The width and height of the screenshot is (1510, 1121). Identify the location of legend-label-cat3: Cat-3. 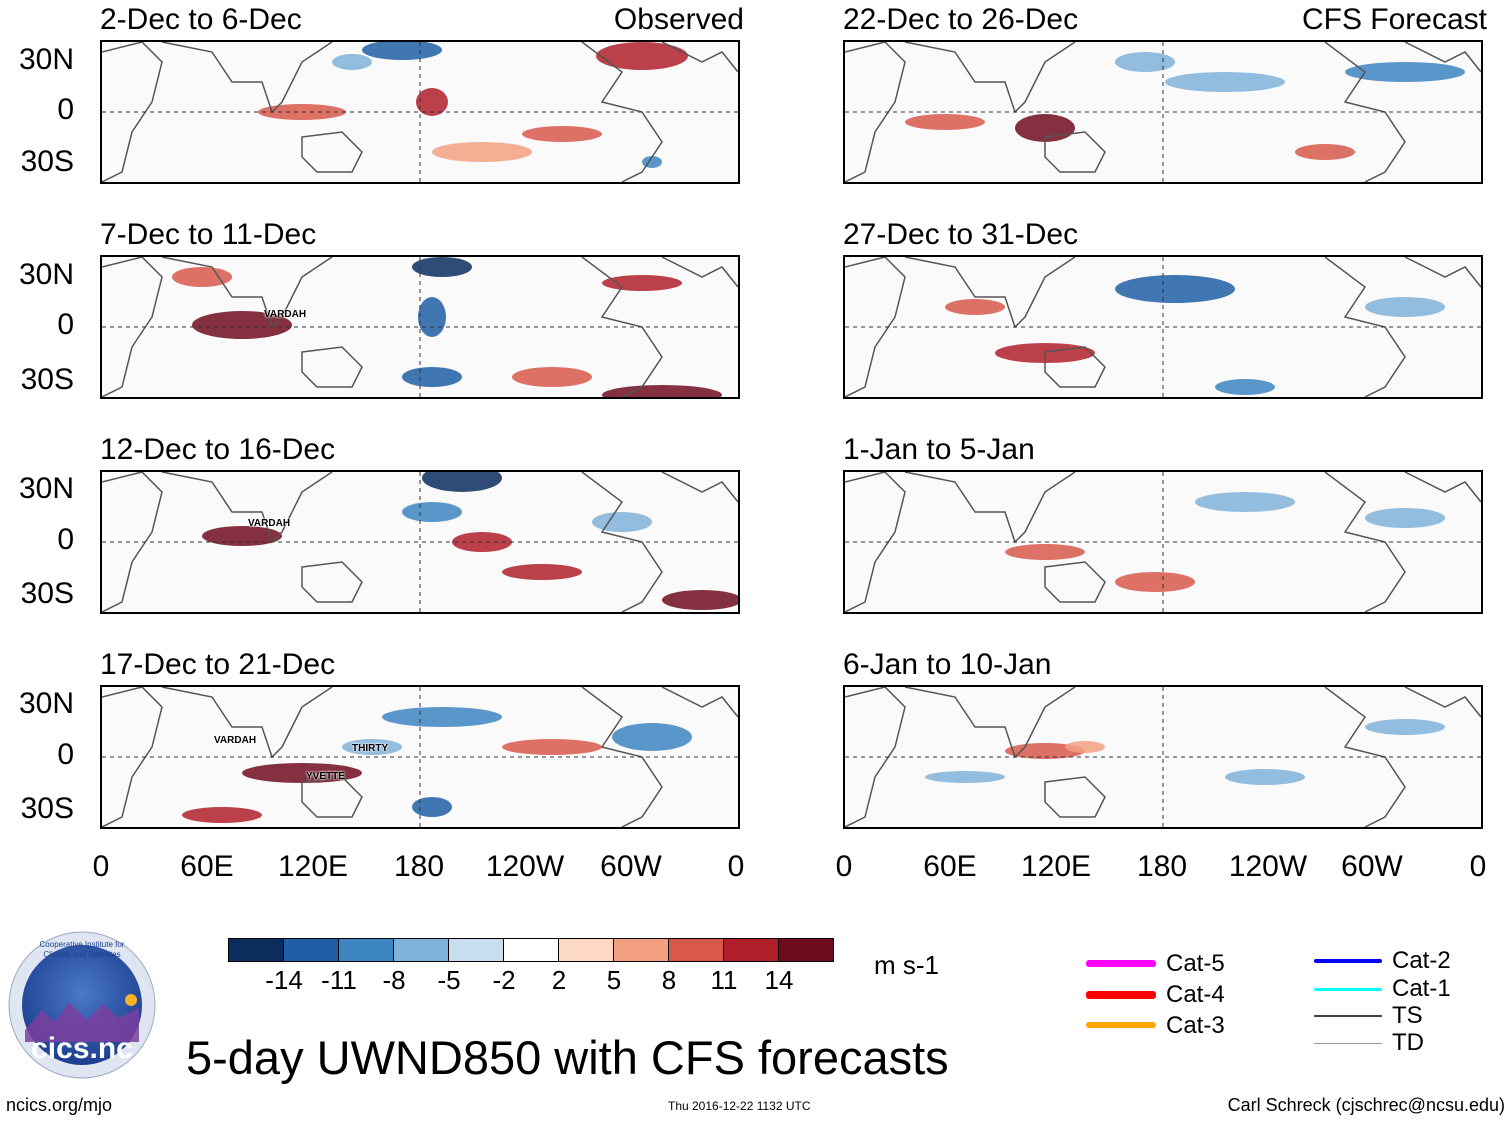
(1195, 1025).